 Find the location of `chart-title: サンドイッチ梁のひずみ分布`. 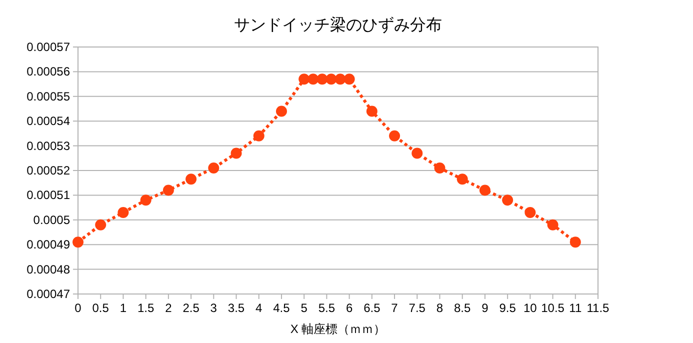

chart-title: サンドイッチ梁のひずみ分布 is located at coordinates (338, 25).